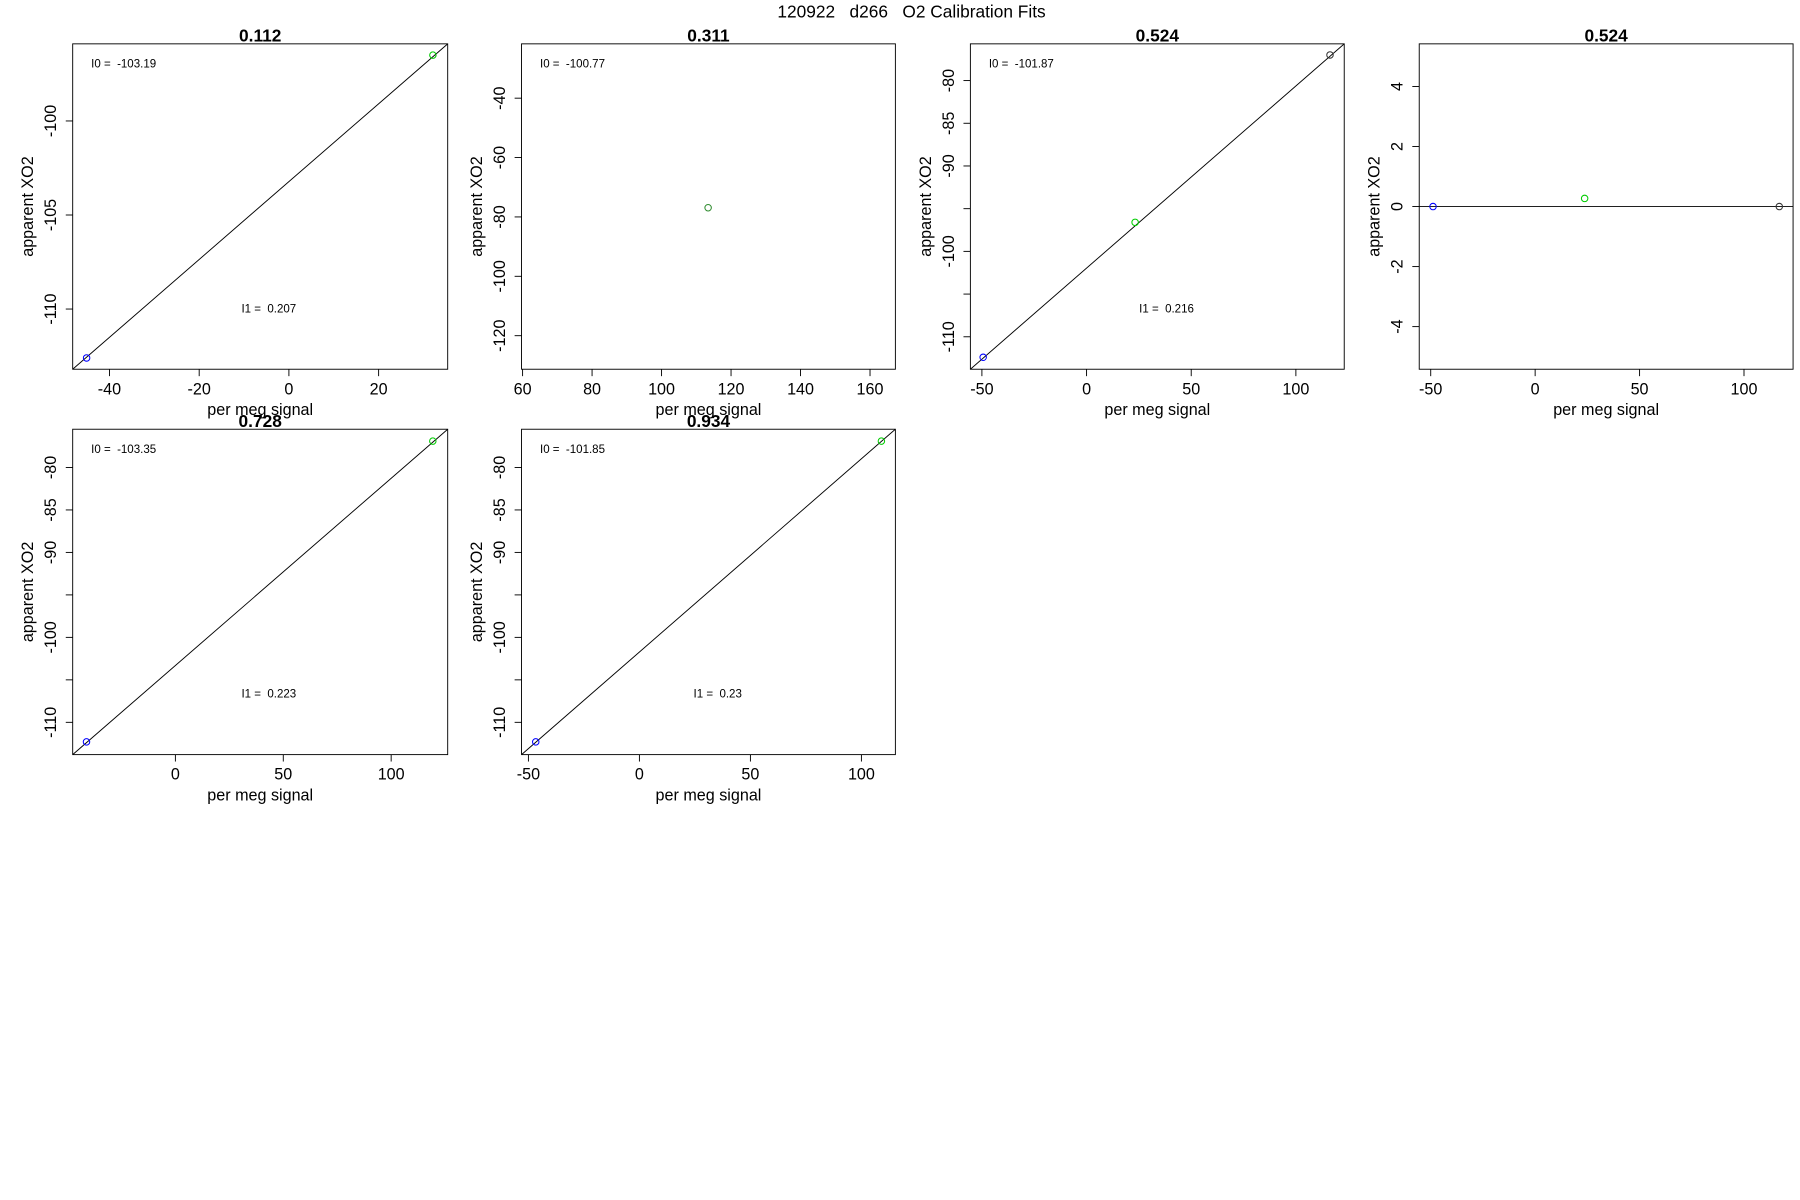 Image resolution: width=1800 pixels, height=1200 pixels. Describe the element at coordinates (870, 389) in the screenshot. I see `x-tick-label: 160` at that location.